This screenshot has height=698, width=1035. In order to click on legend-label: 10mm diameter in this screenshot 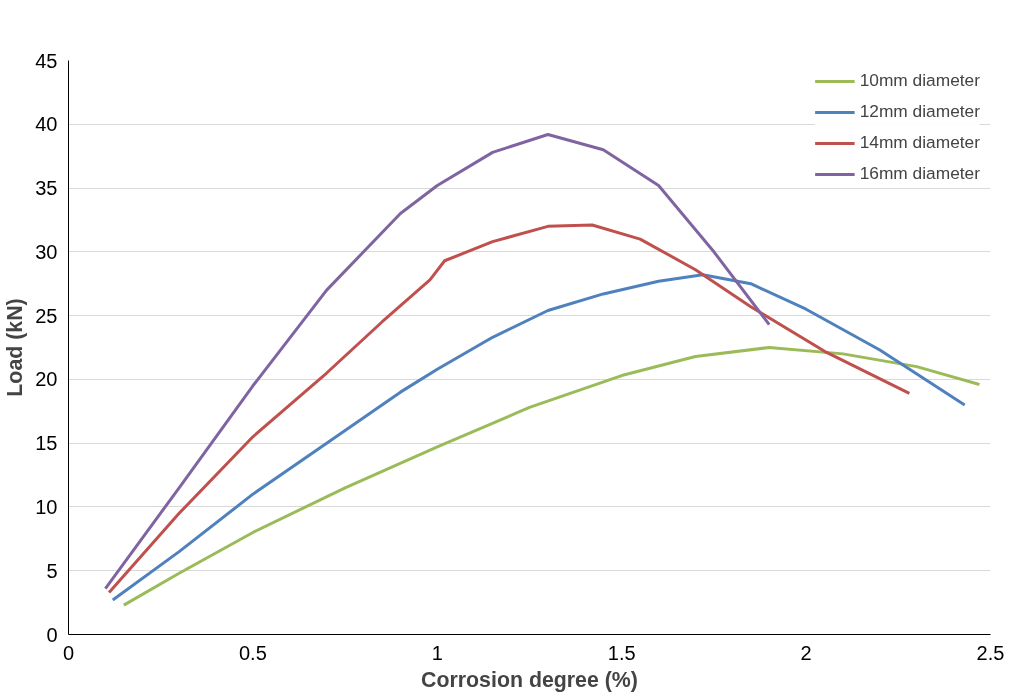, I will do `click(919, 80)`.